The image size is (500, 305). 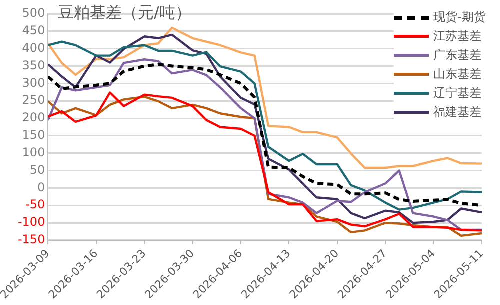 I want to click on y-tick-label: -100, so click(x=32, y=222).